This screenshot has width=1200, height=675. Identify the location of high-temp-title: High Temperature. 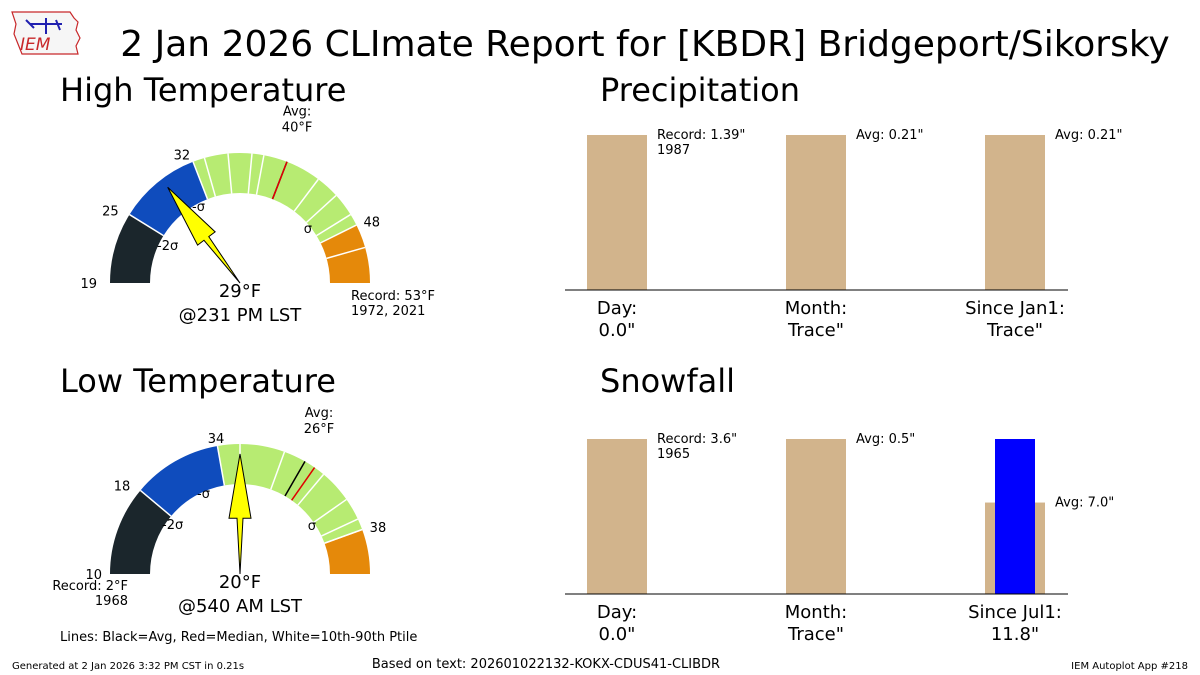
(203, 90).